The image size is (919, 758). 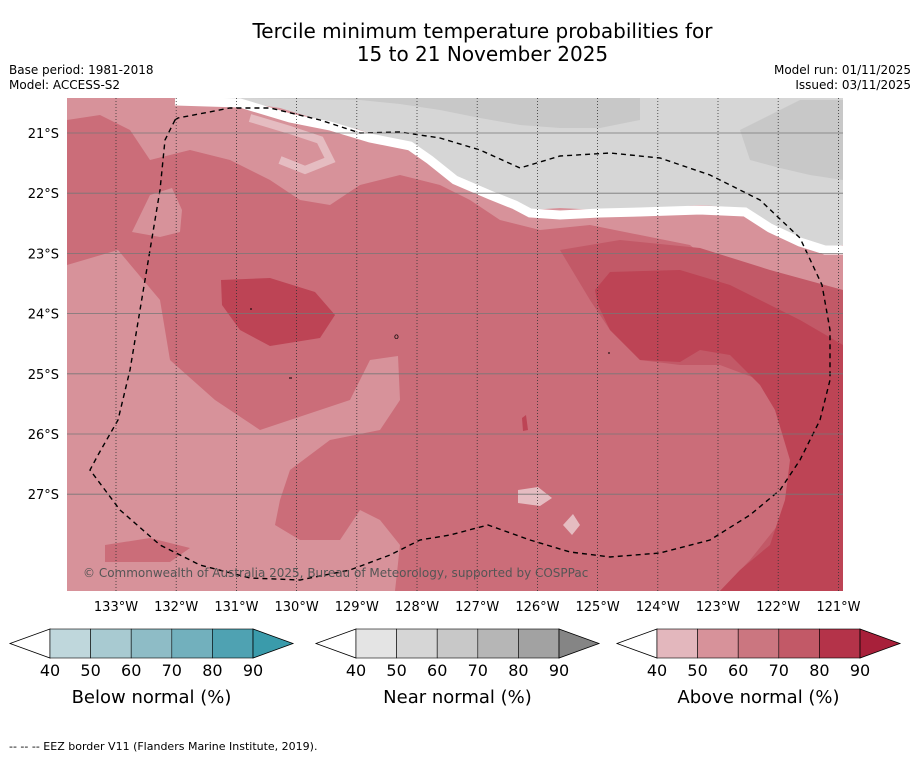 I want to click on lon-label: 126°W, so click(x=537, y=607).